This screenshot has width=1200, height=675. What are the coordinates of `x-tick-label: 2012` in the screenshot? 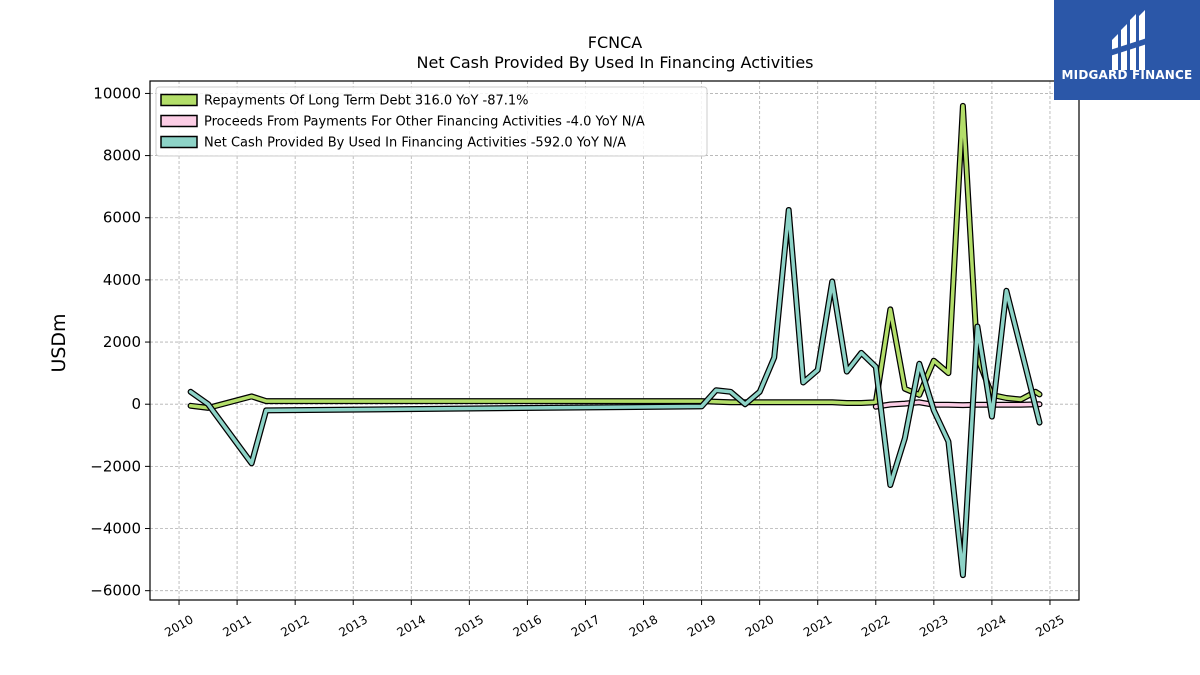 It's located at (294, 625).